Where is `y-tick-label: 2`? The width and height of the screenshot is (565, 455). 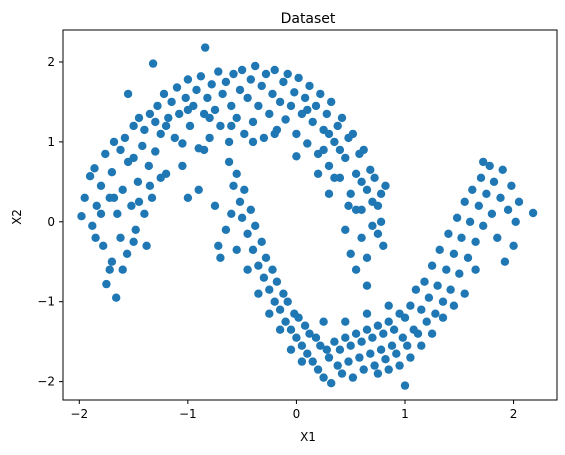
y-tick-label: 2 is located at coordinates (51, 62).